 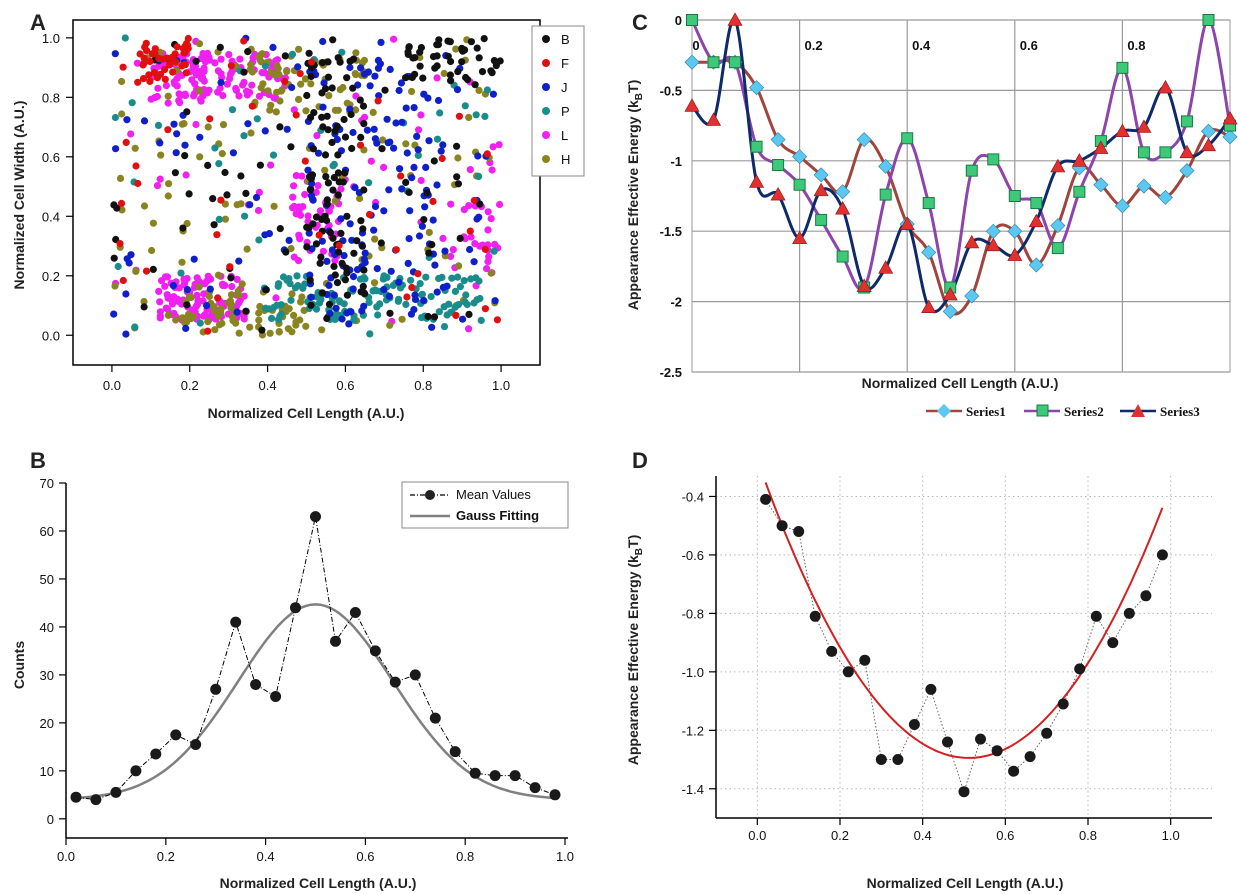 What do you see at coordinates (51, 276) in the screenshot?
I see `y-tick-label-a: 0.2` at bounding box center [51, 276].